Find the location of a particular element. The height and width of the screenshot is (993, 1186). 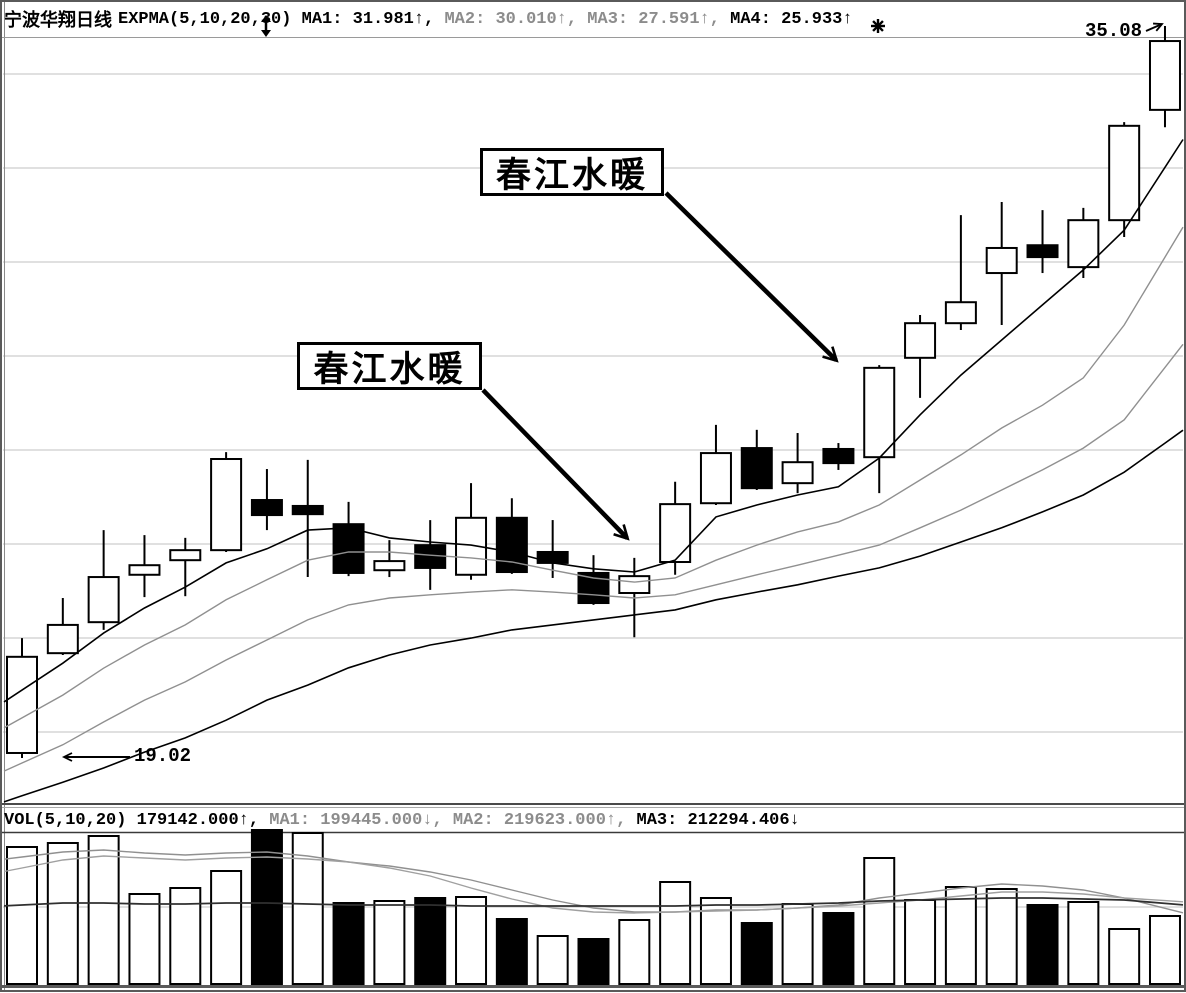

stock-title: 宁波华翔日线 is located at coordinates (58, 20).